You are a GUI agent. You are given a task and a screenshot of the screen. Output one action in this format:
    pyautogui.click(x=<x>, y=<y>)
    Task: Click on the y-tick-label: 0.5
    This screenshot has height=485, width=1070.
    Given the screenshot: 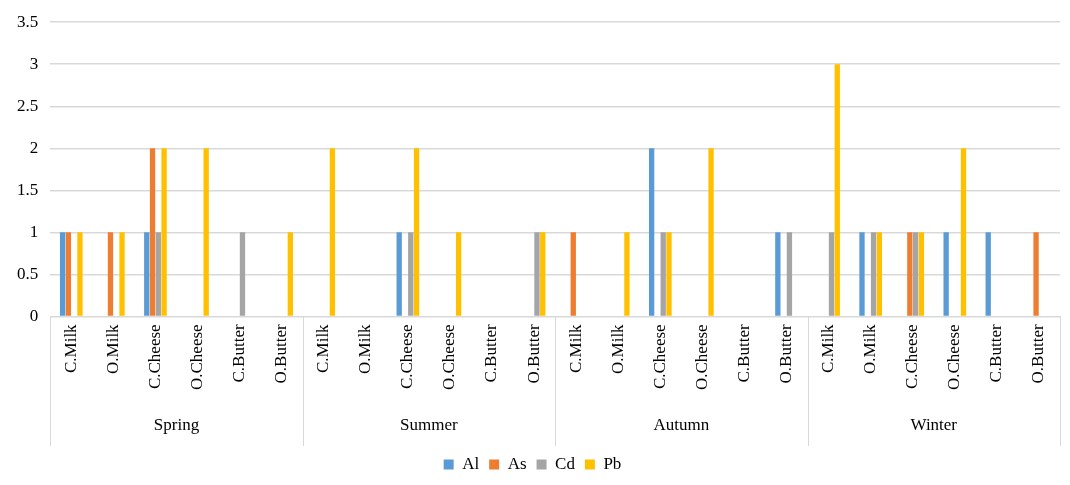 What is the action you would take?
    pyautogui.click(x=28, y=273)
    